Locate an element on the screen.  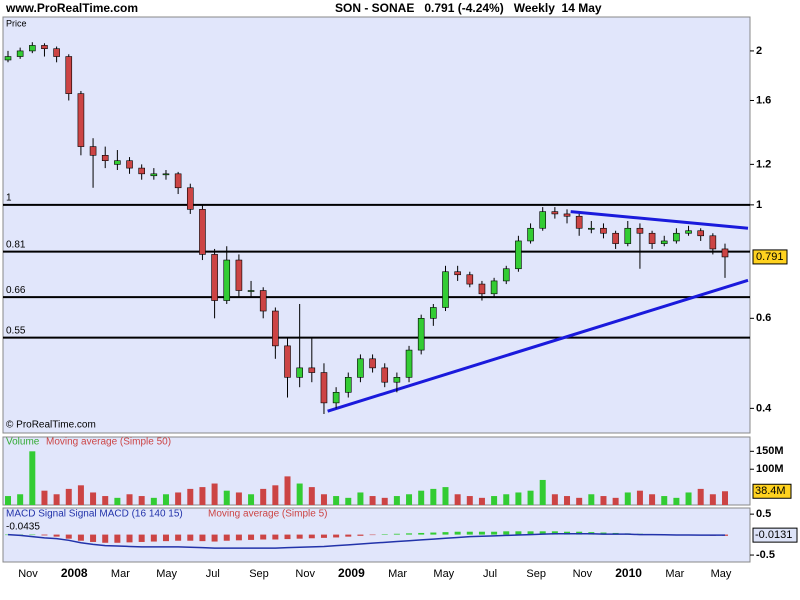
level-label: 0.66 is located at coordinates (16, 290).